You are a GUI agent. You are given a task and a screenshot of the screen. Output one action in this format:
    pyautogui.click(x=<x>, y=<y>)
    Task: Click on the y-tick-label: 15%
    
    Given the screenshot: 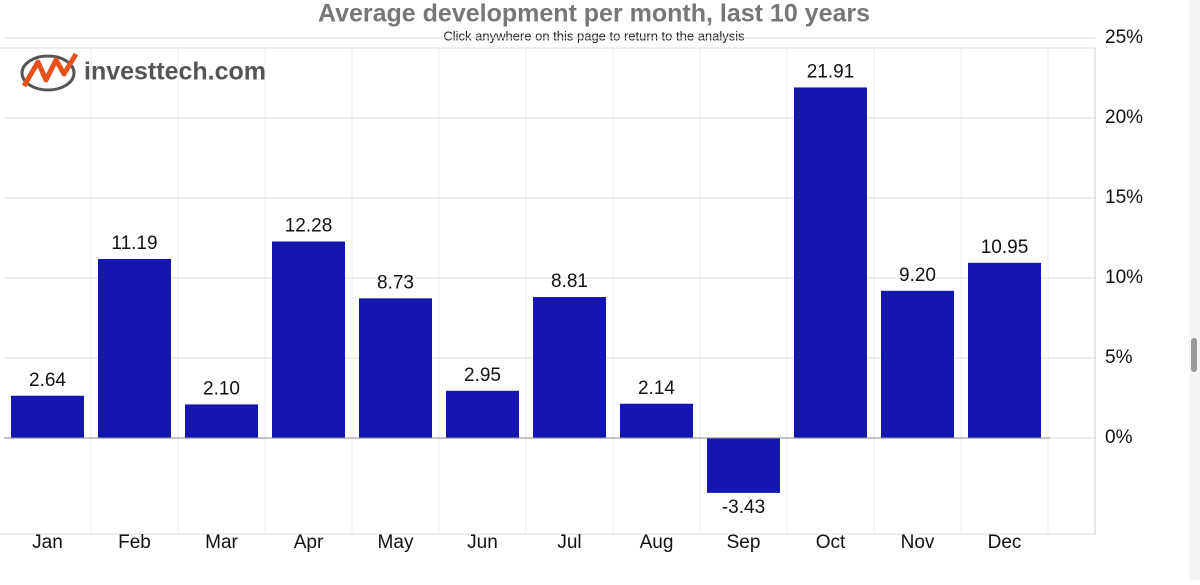 What is the action you would take?
    pyautogui.click(x=1124, y=197)
    